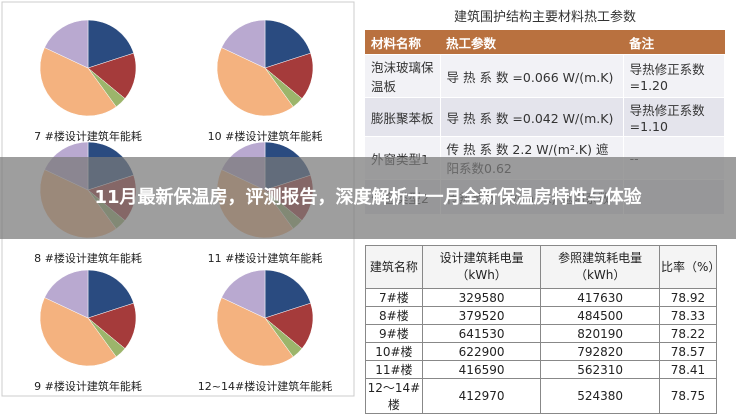  What do you see at coordinates (600, 297) in the screenshot?
I see `table-cell: 417630` at bounding box center [600, 297].